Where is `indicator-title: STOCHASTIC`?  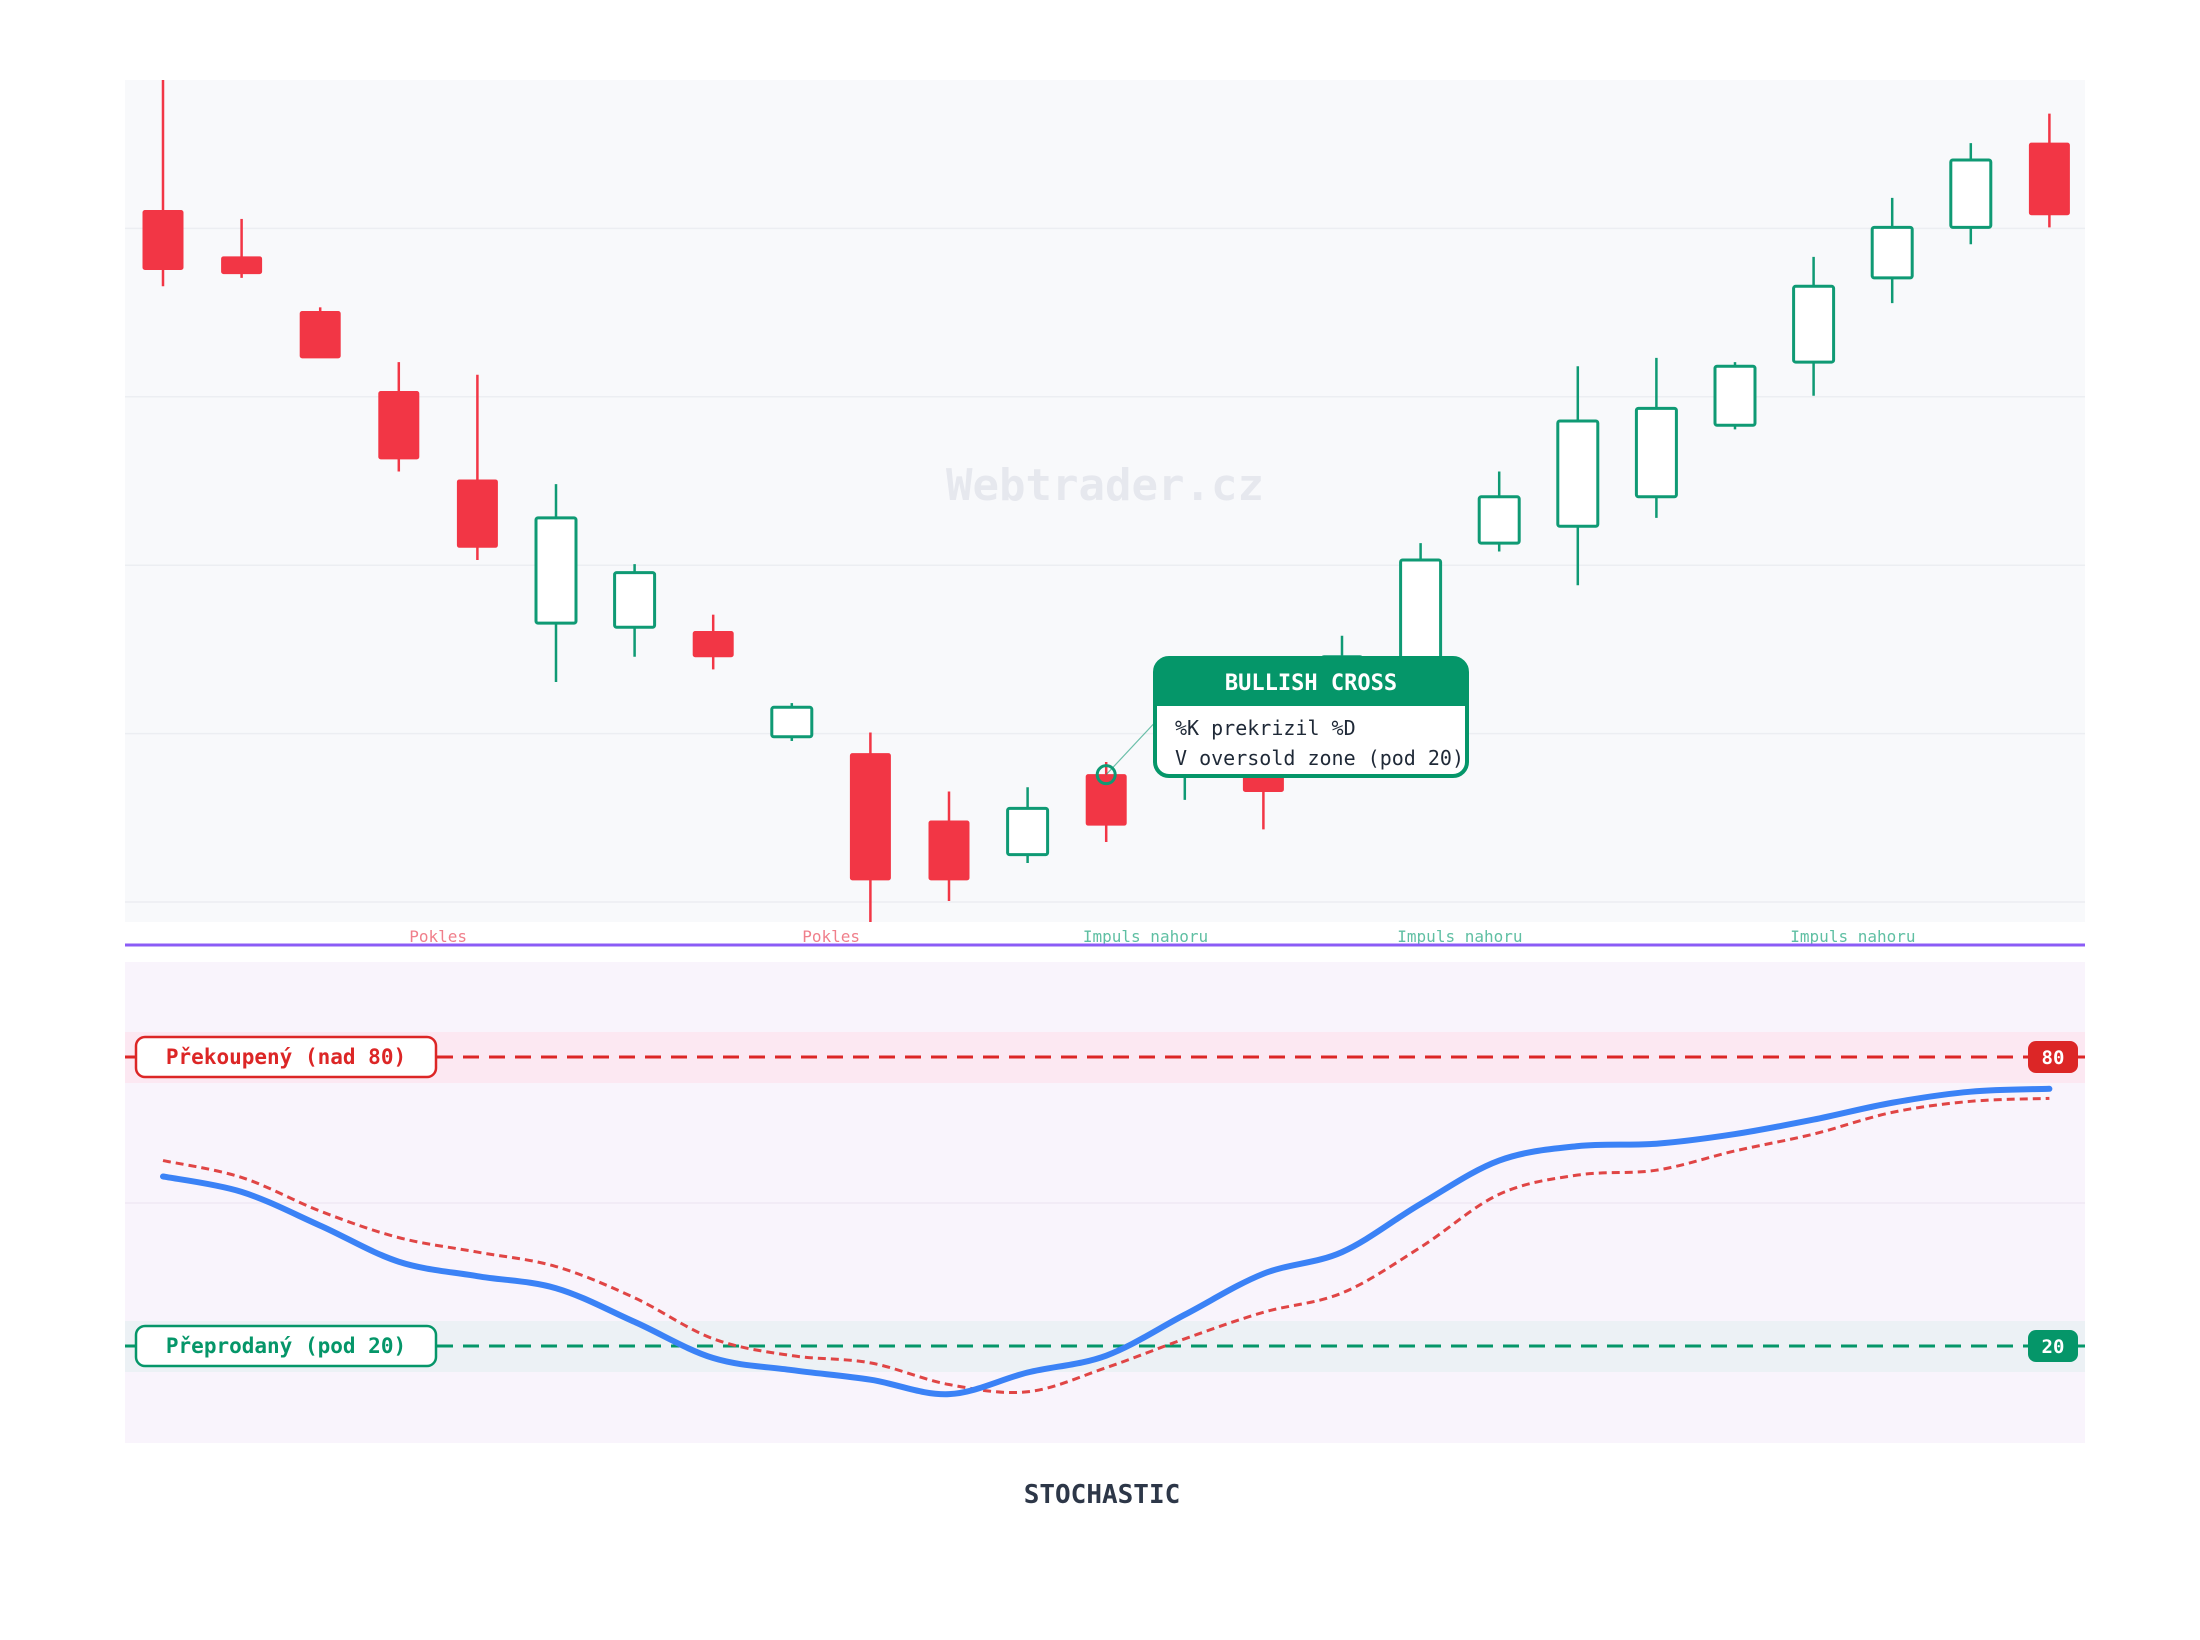 indicator-title: STOCHASTIC is located at coordinates (1102, 1495).